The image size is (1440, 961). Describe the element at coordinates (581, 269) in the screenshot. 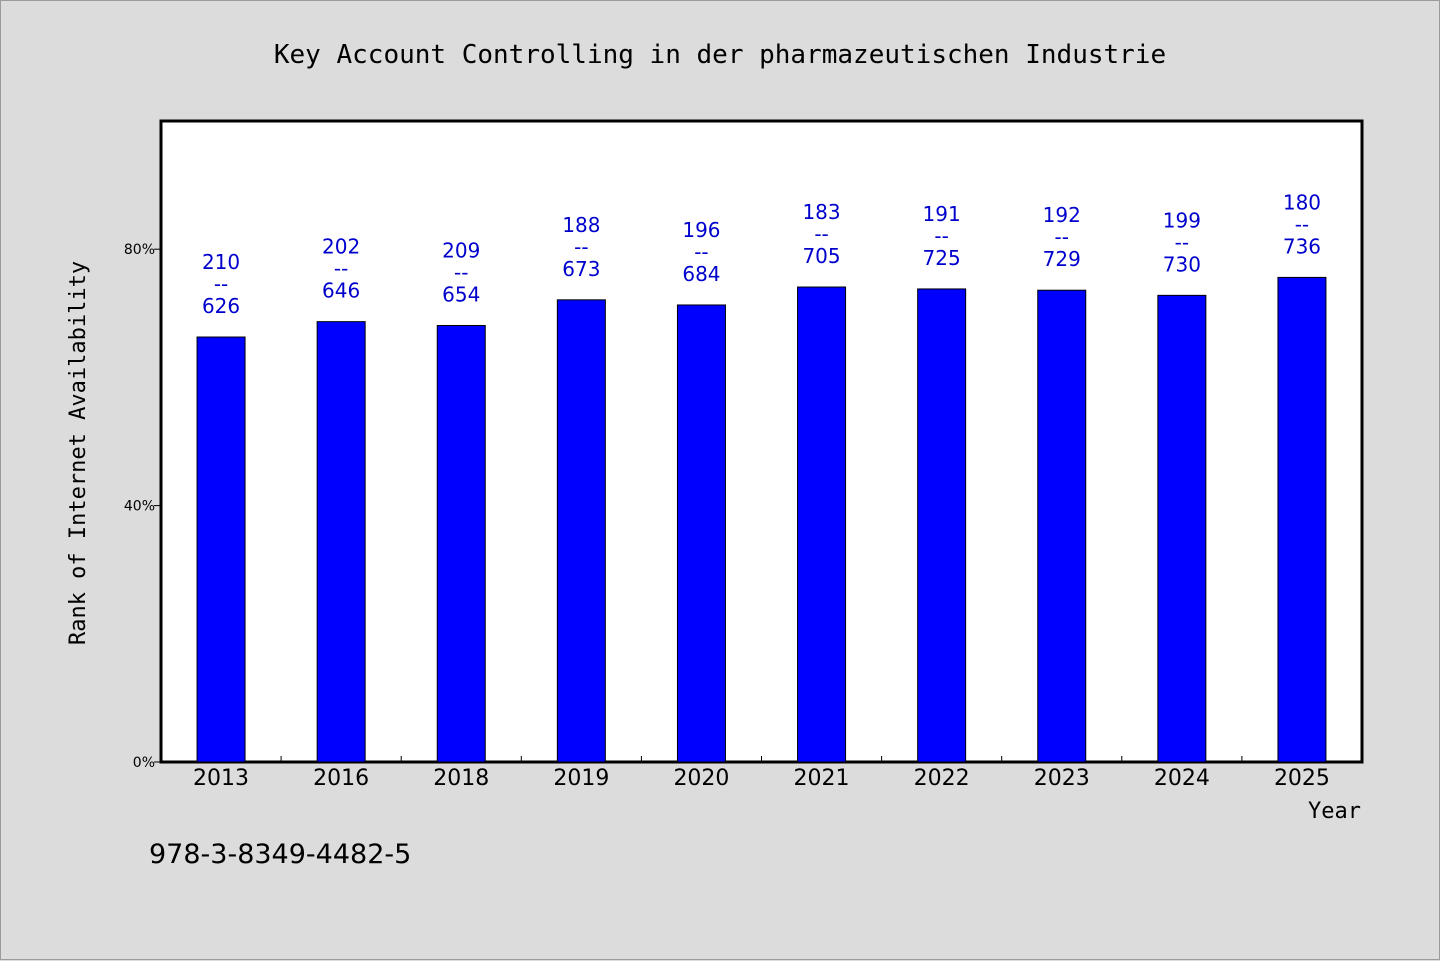

I see `data-label-bottom: 673` at that location.